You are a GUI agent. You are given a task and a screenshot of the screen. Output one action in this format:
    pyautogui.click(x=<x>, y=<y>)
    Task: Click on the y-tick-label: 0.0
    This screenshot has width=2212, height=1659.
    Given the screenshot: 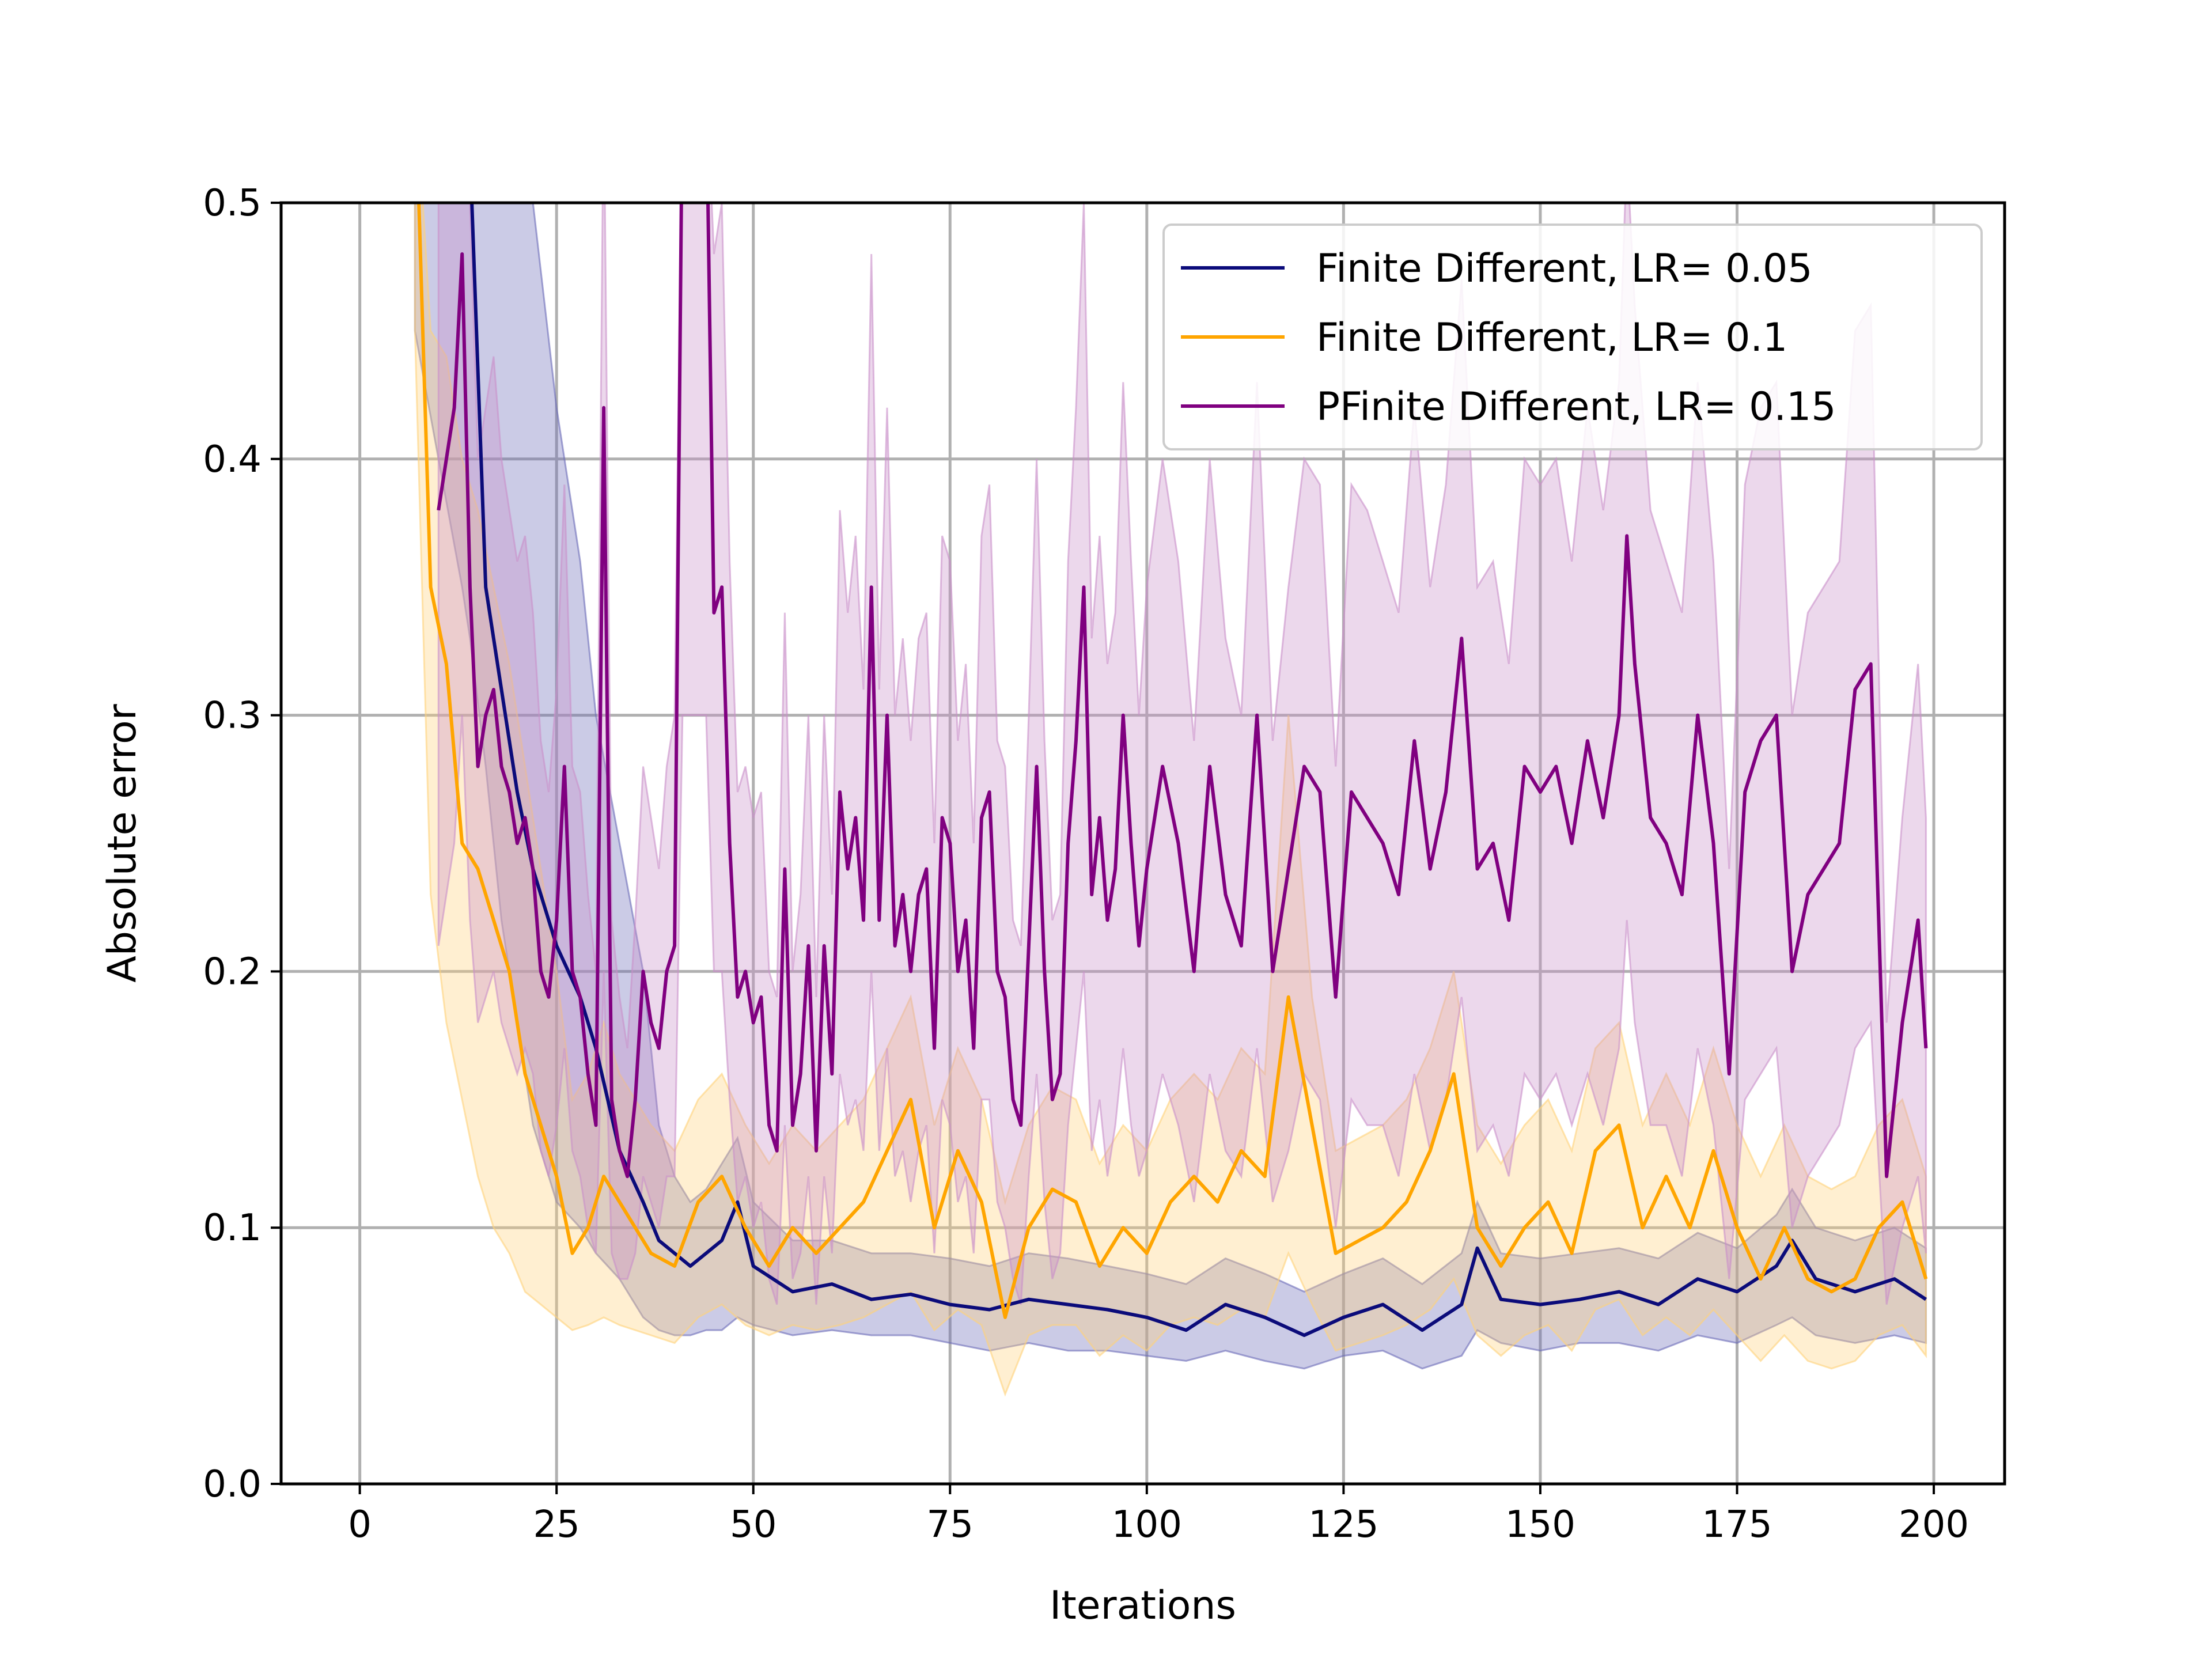 What is the action you would take?
    pyautogui.click(x=232, y=1484)
    